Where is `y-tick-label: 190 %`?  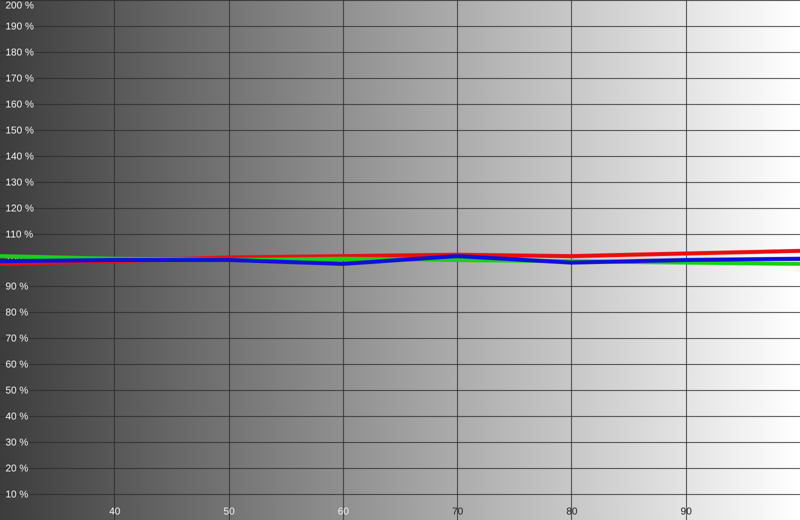 y-tick-label: 190 % is located at coordinates (20, 27).